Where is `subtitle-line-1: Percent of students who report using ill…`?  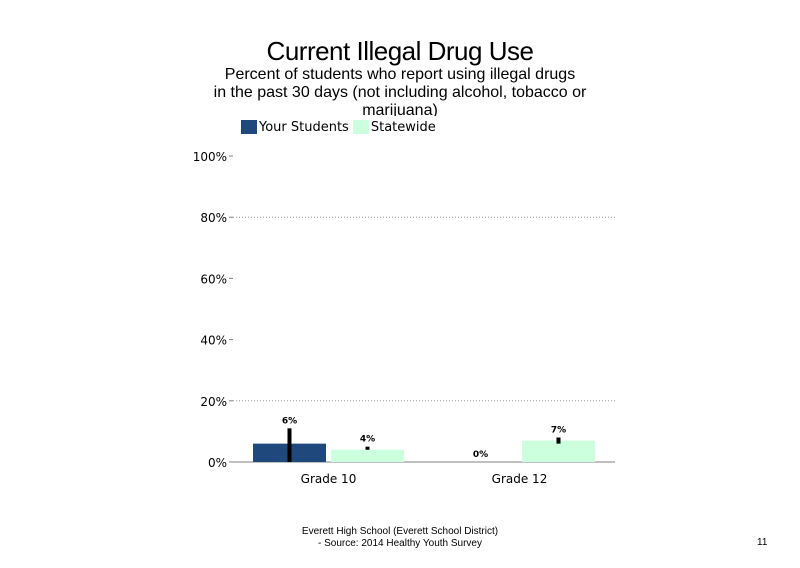
subtitle-line-1: Percent of students who report using ill… is located at coordinates (400, 74).